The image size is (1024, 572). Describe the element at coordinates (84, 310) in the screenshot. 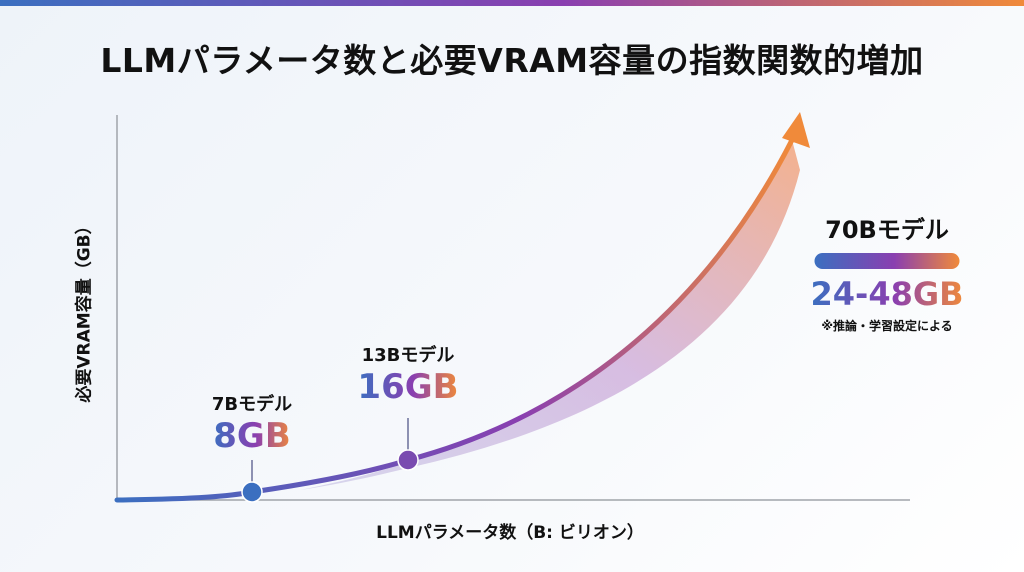

I see `y-axis-label: 必要VRAM容量（GB）` at that location.